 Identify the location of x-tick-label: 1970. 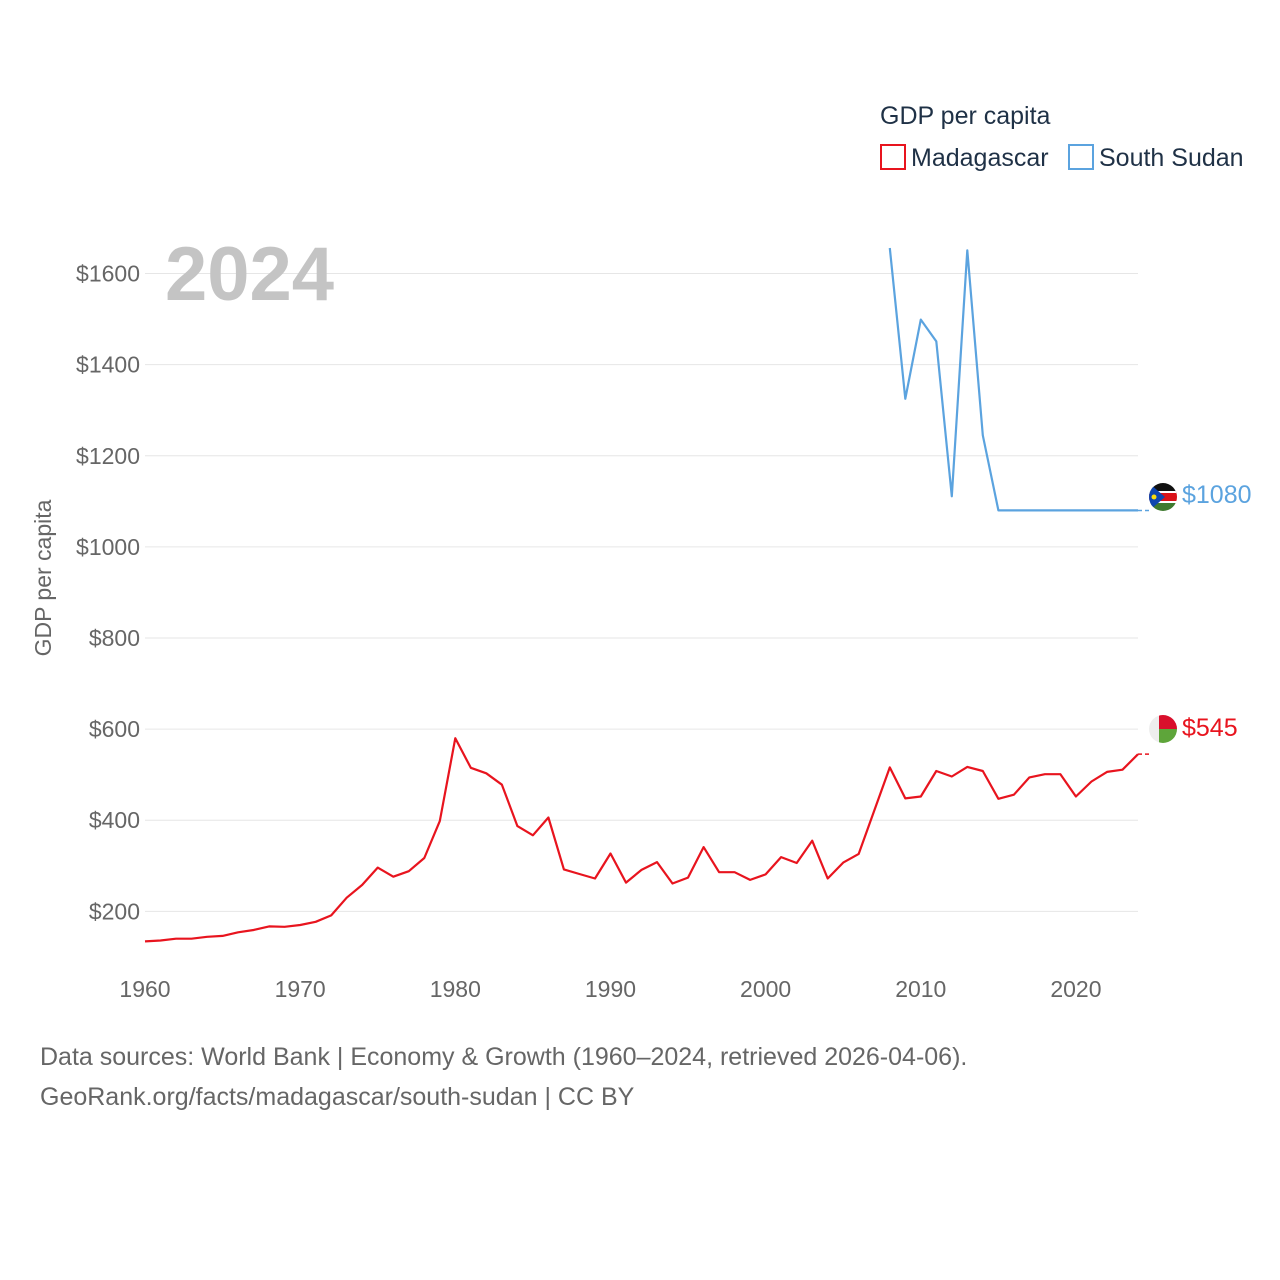
(300, 989).